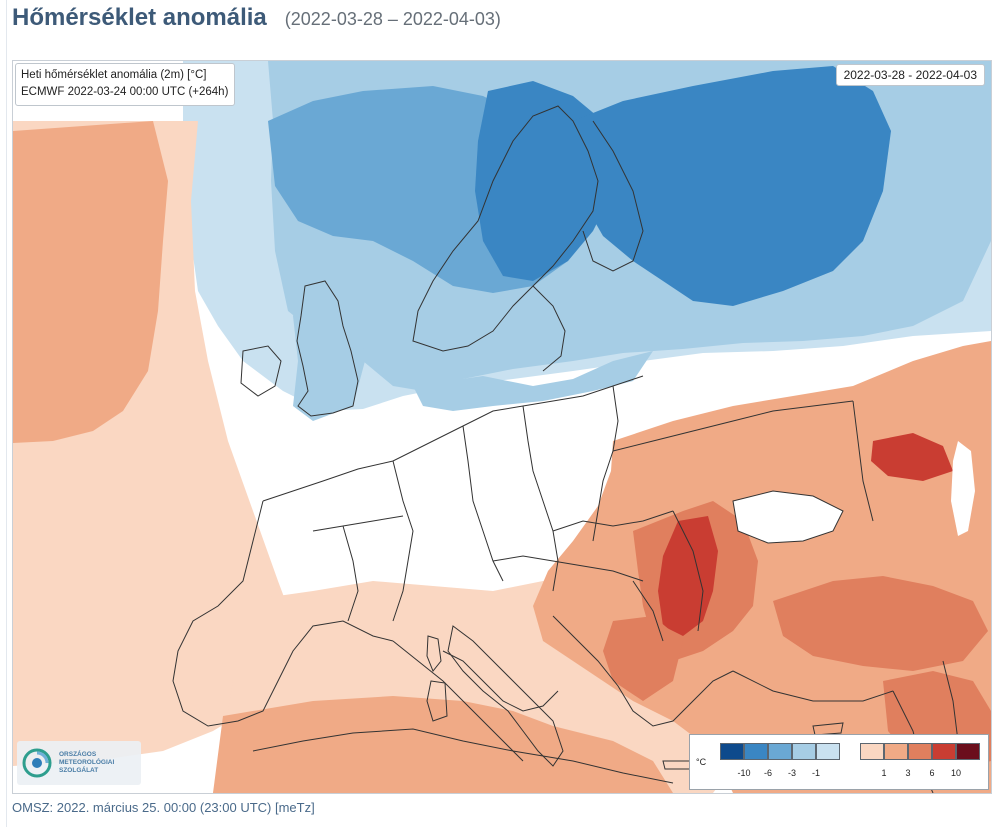  I want to click on legend-tick-cold-1: -10, so click(744, 773).